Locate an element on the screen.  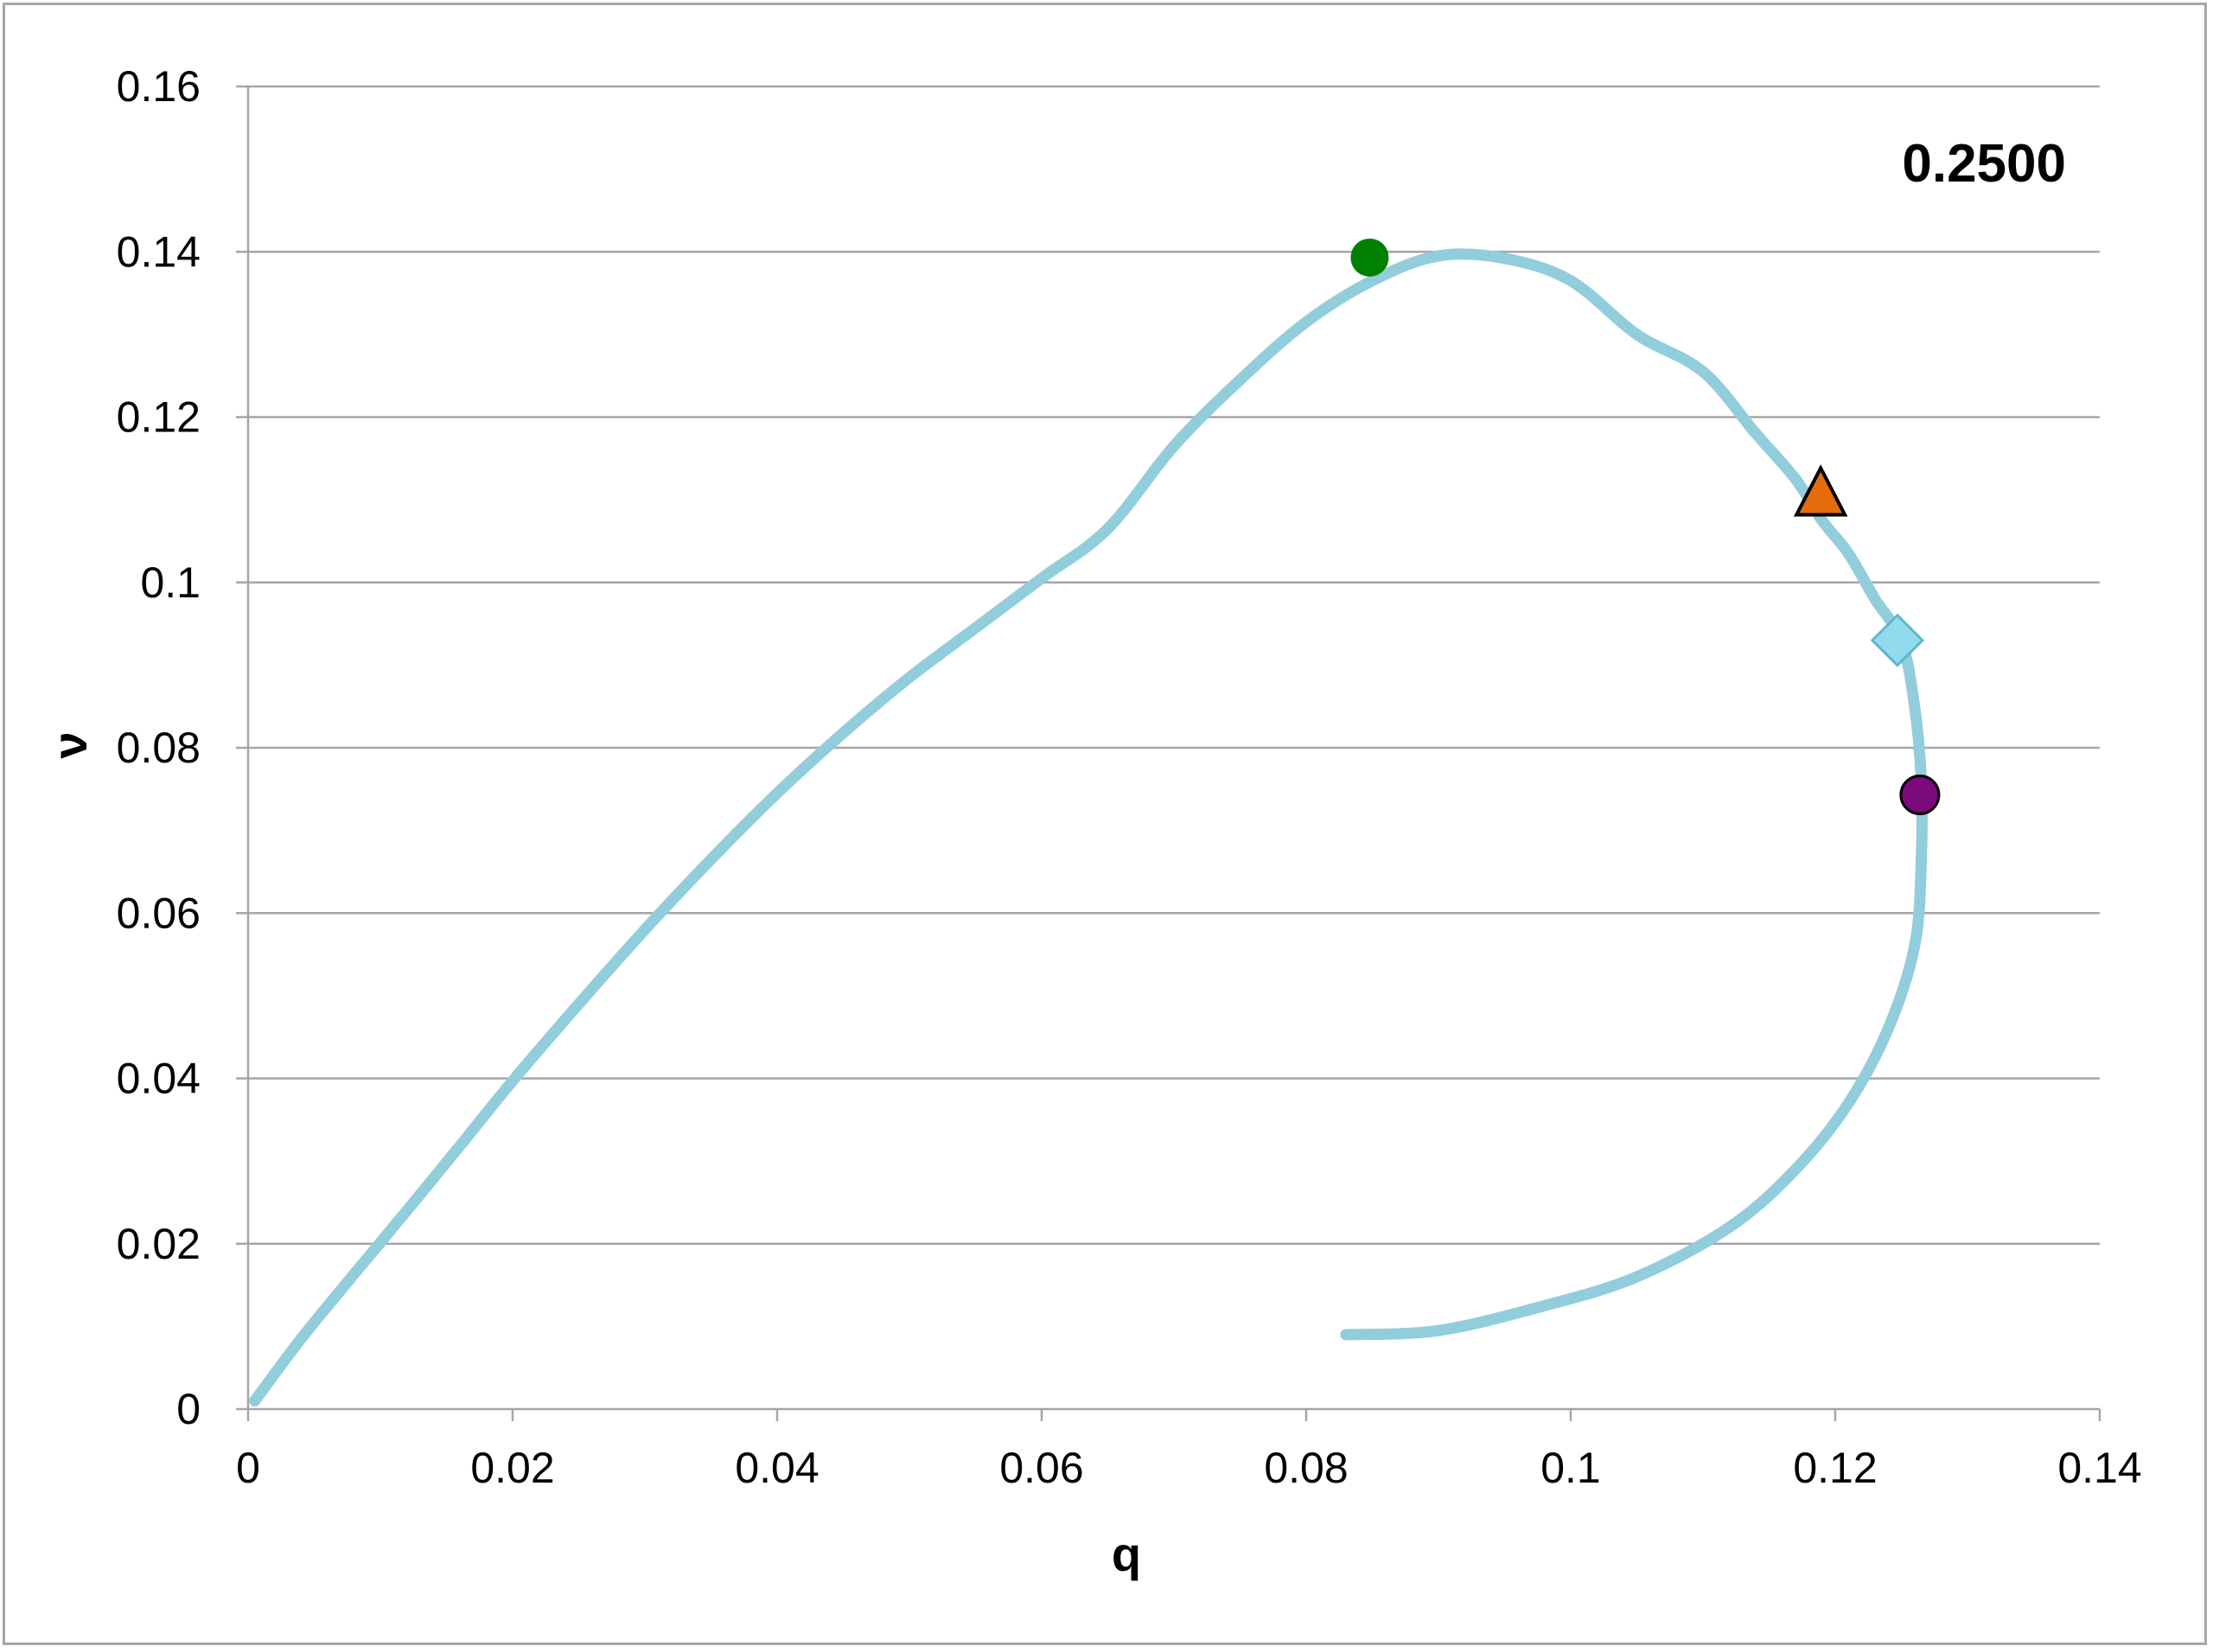
x-tick-label: 0.14 is located at coordinates (2099, 1468).